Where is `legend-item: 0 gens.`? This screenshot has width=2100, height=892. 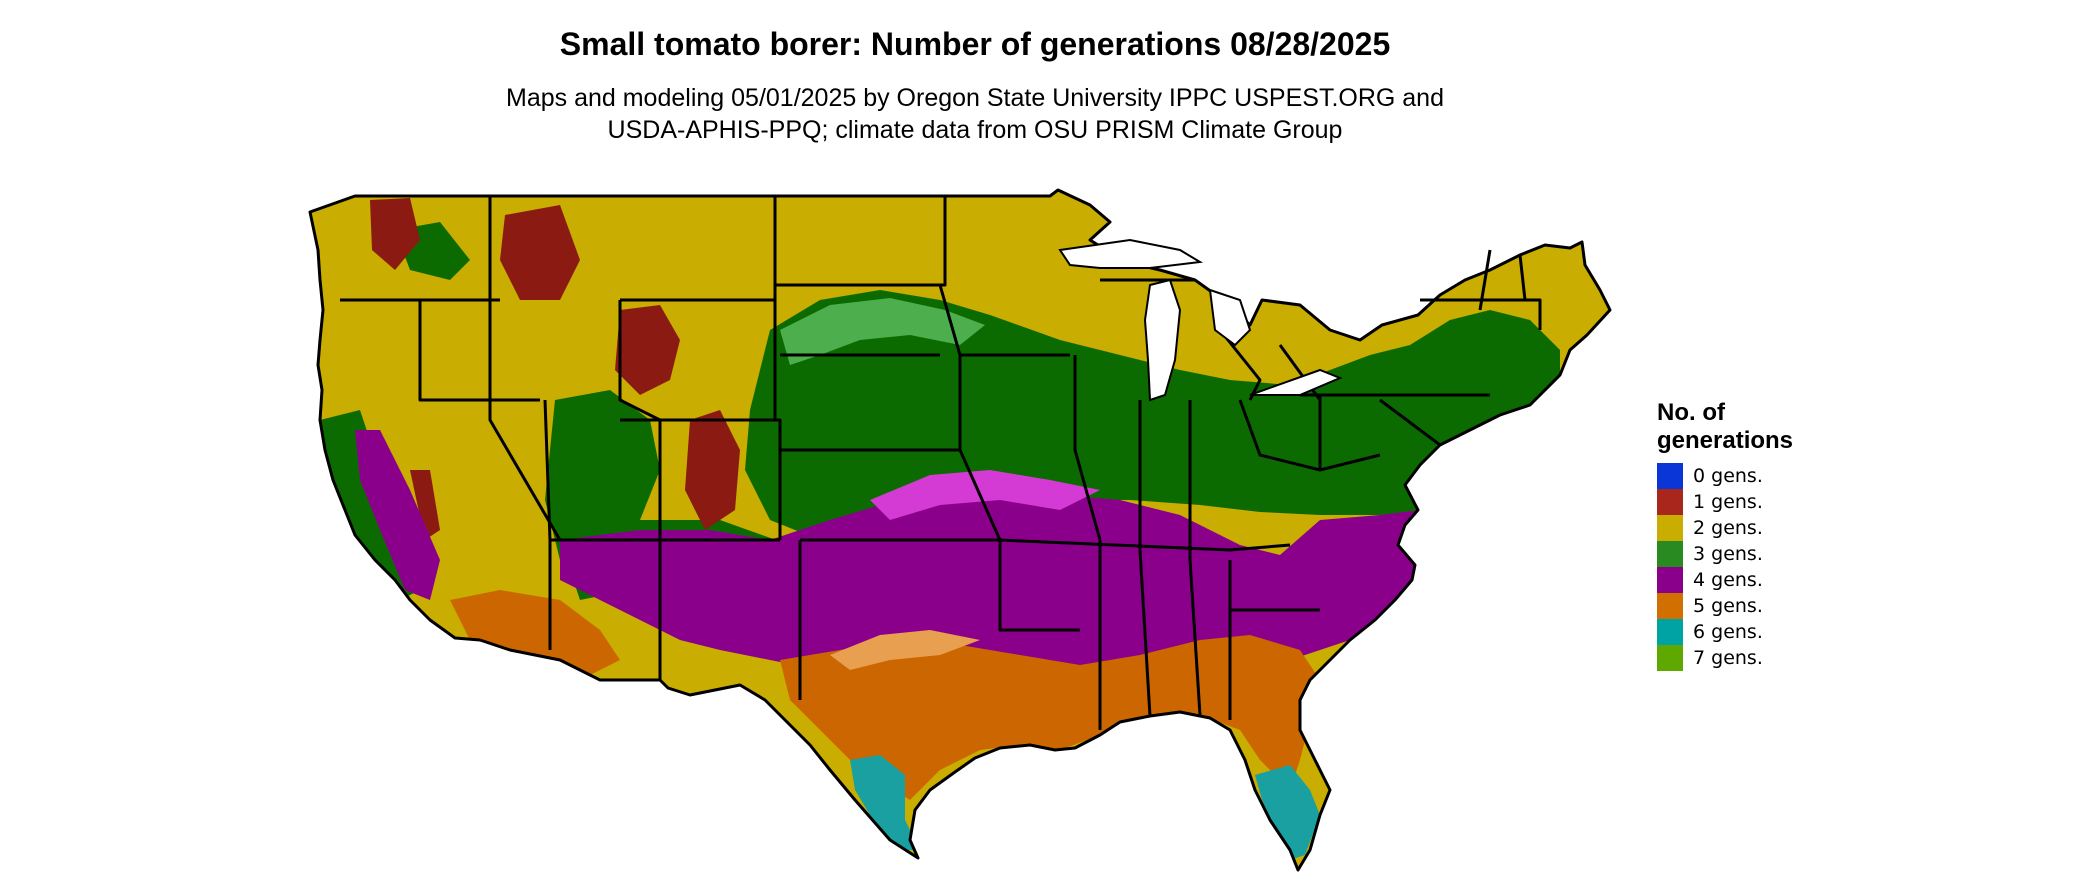 legend-item: 0 gens. is located at coordinates (1725, 476).